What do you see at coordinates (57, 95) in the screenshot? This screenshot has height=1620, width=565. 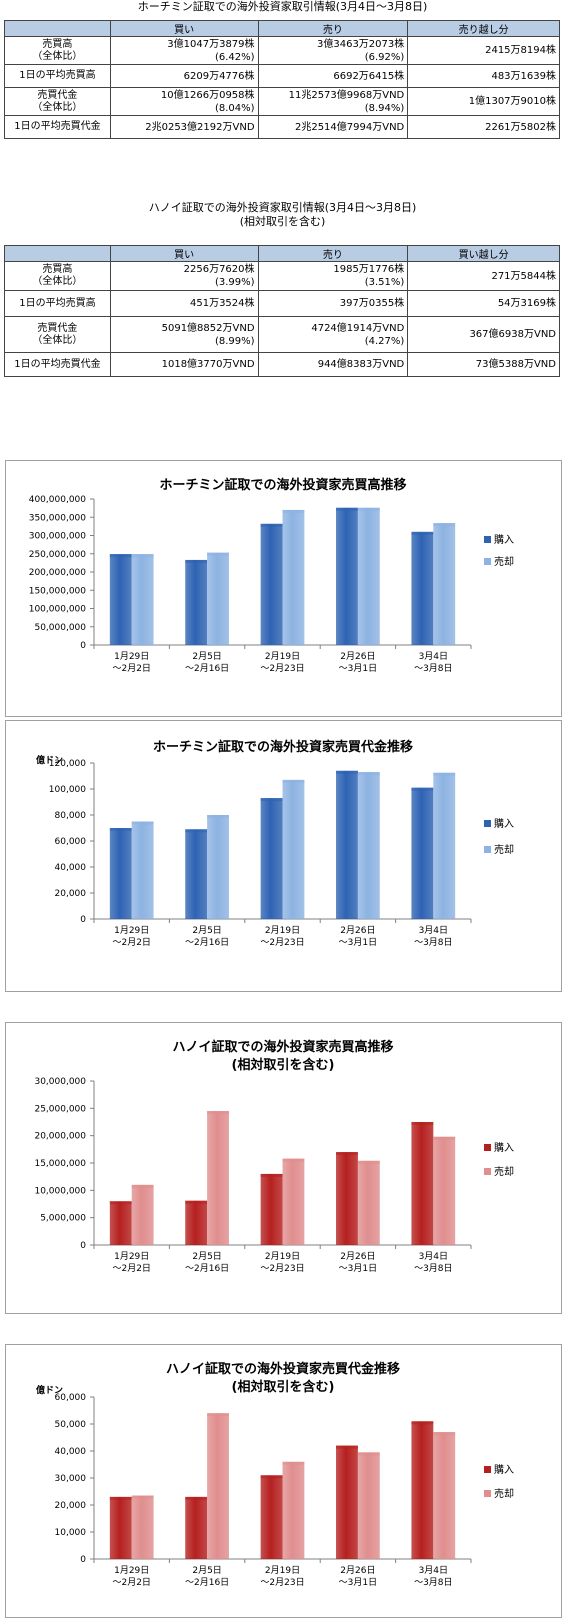 I see `row-label: 売買代金` at bounding box center [57, 95].